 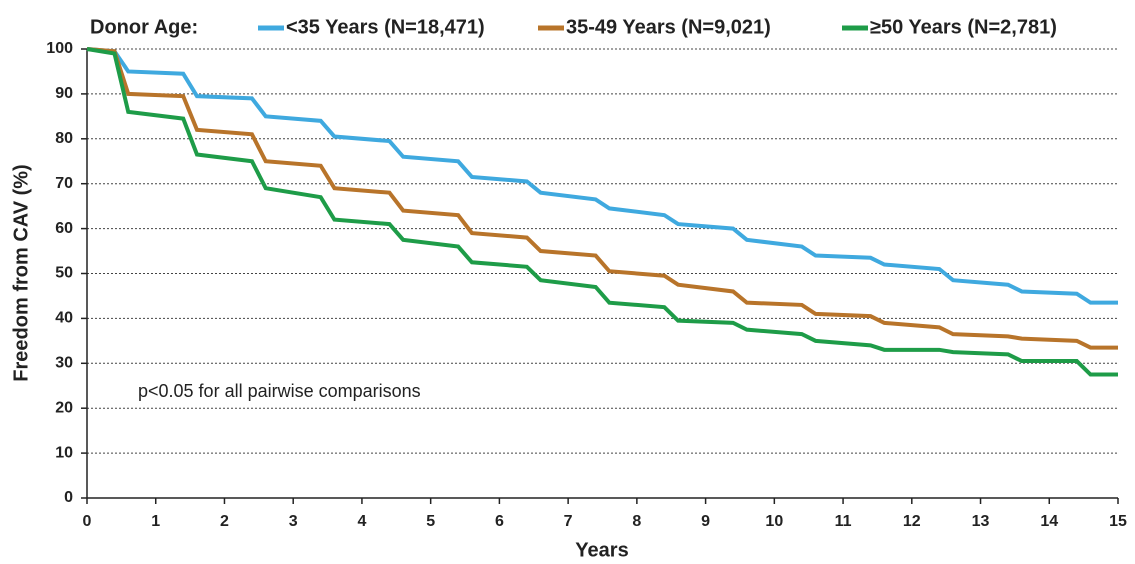 What do you see at coordinates (293, 521) in the screenshot?
I see `x-tick-label: 3` at bounding box center [293, 521].